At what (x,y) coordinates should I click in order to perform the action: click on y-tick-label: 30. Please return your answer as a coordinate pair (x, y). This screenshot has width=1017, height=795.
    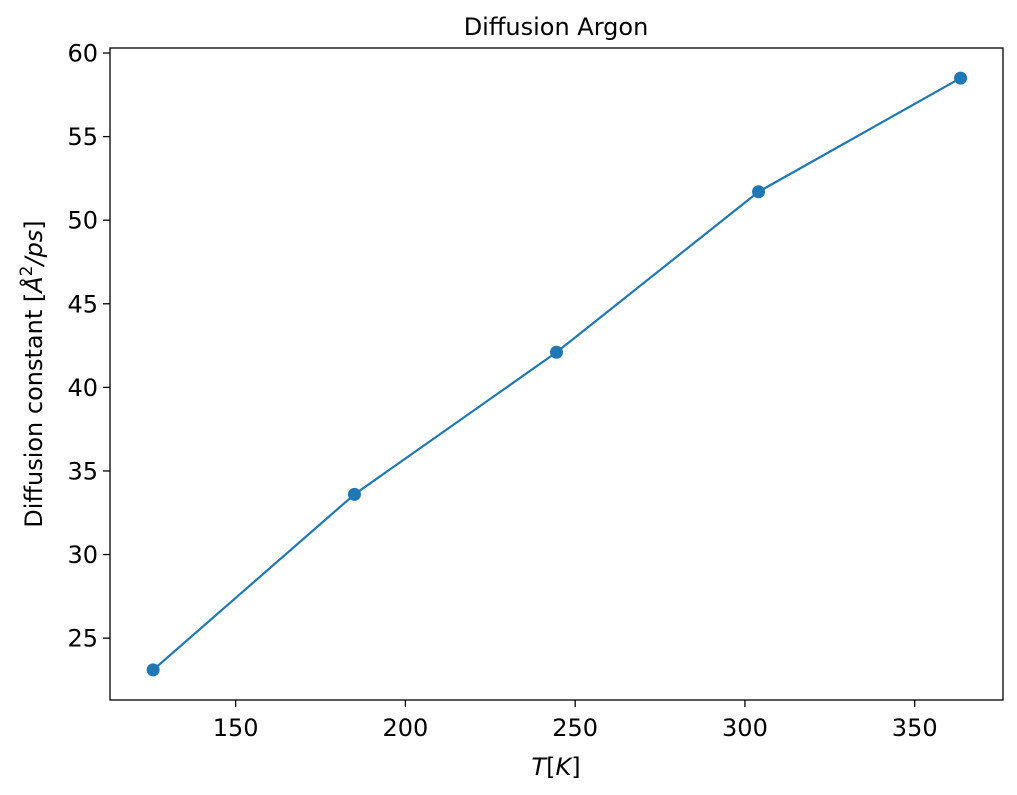
    Looking at the image, I should click on (82, 555).